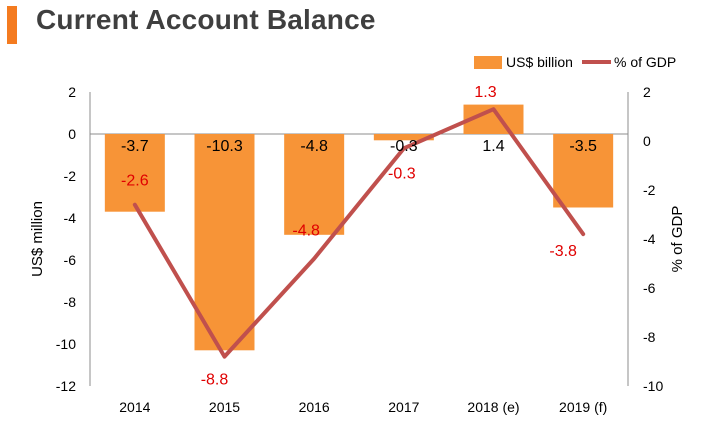  I want to click on x-tick-label: 2019 (f), so click(583, 407).